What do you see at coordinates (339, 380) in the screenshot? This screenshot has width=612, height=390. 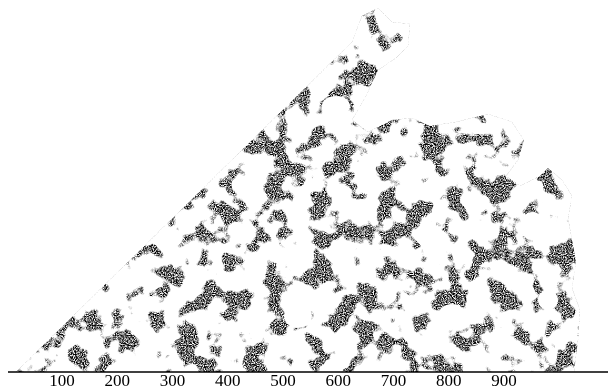 I see `axis-tick-label: 600` at bounding box center [339, 380].